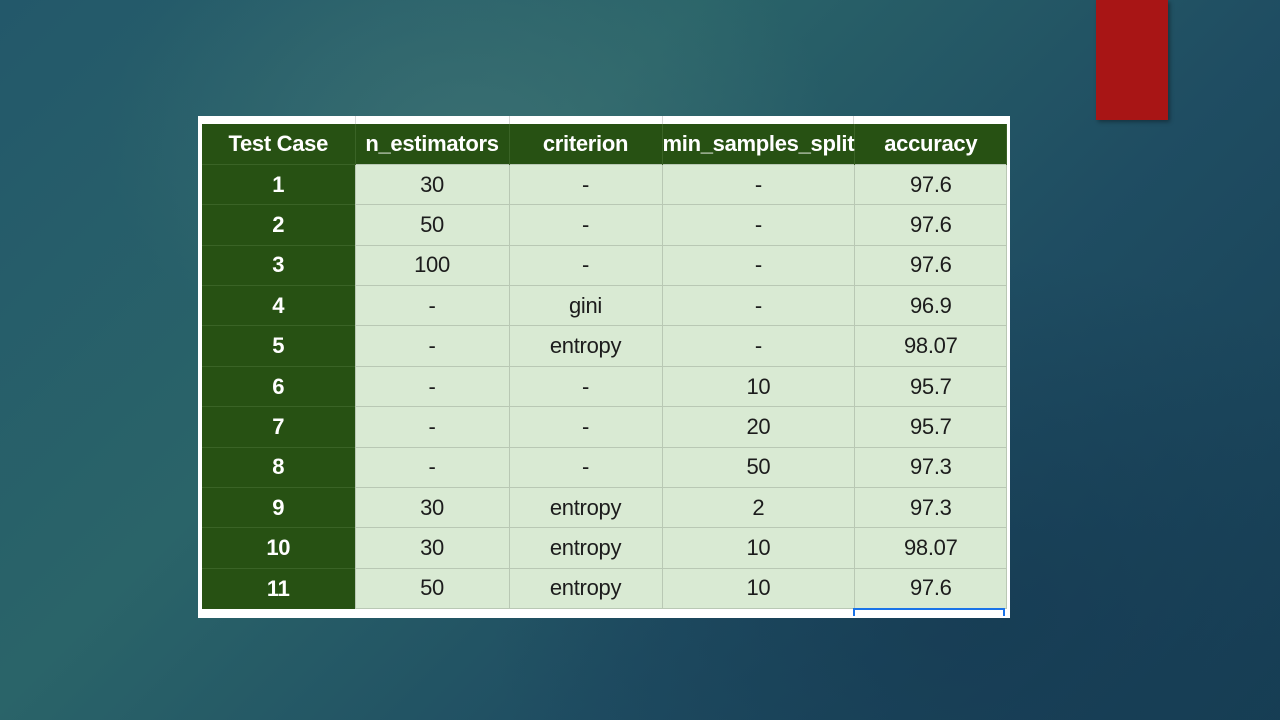  I want to click on table-row: 9 30 entropy 2 97.3, so click(605, 508).